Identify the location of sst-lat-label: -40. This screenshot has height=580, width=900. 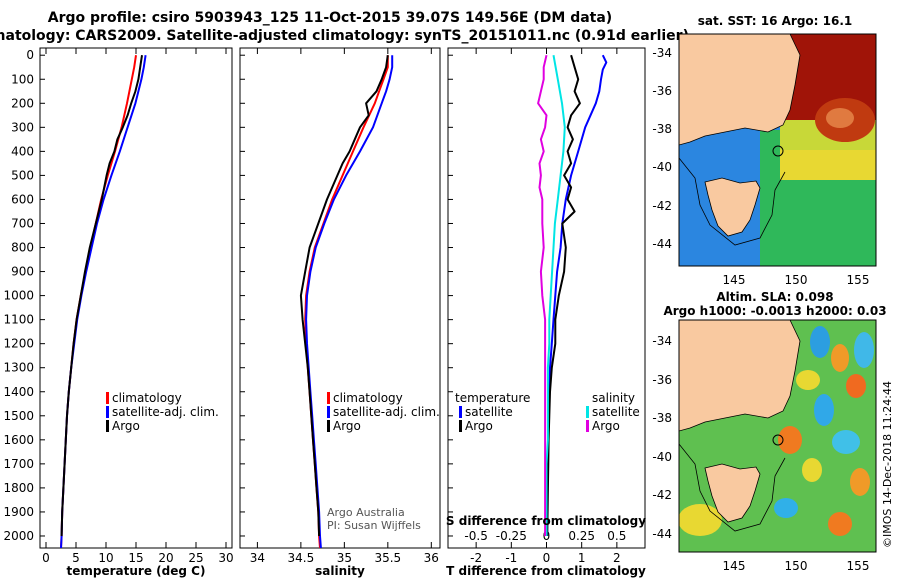
(662, 167).